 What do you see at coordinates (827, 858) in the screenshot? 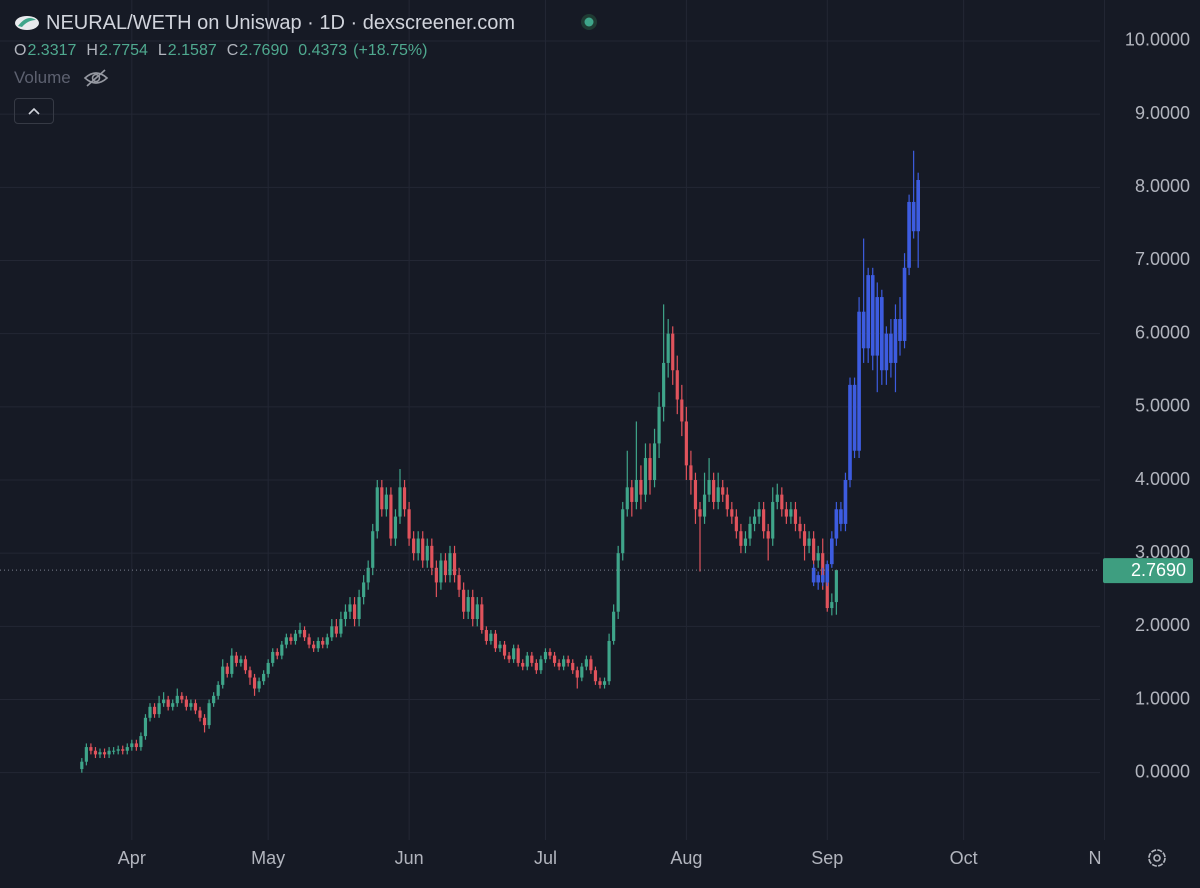
I see `x-tick-label: Sep` at bounding box center [827, 858].